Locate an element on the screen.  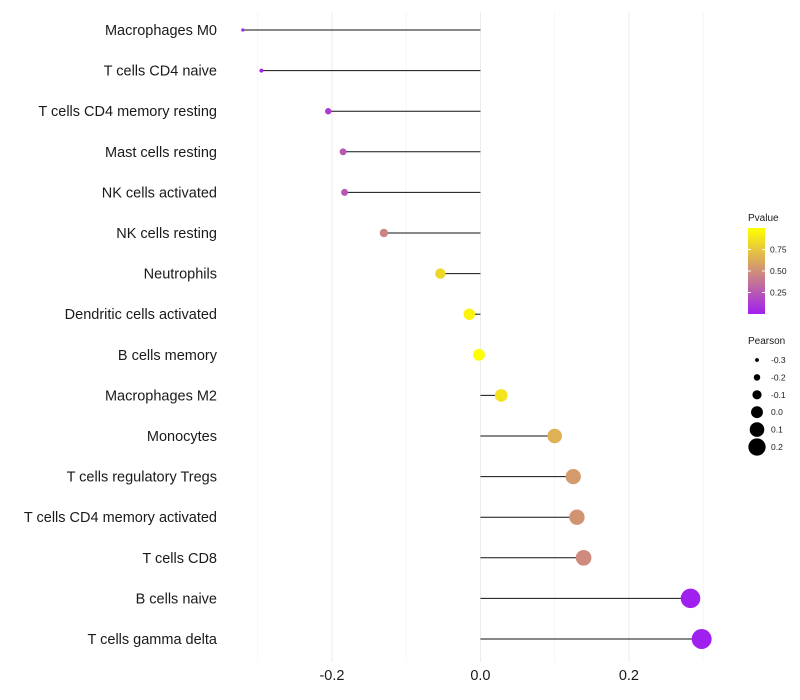
pvalue-legend-ticks: 0.75 0.50 0.25 is located at coordinates (767, 271).